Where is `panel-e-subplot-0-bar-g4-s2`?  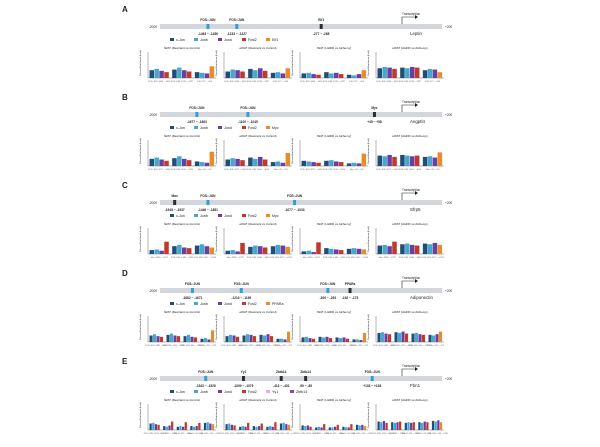 panel-e-subplot-0-bar-g4-s2 is located at coordinates (210, 426).